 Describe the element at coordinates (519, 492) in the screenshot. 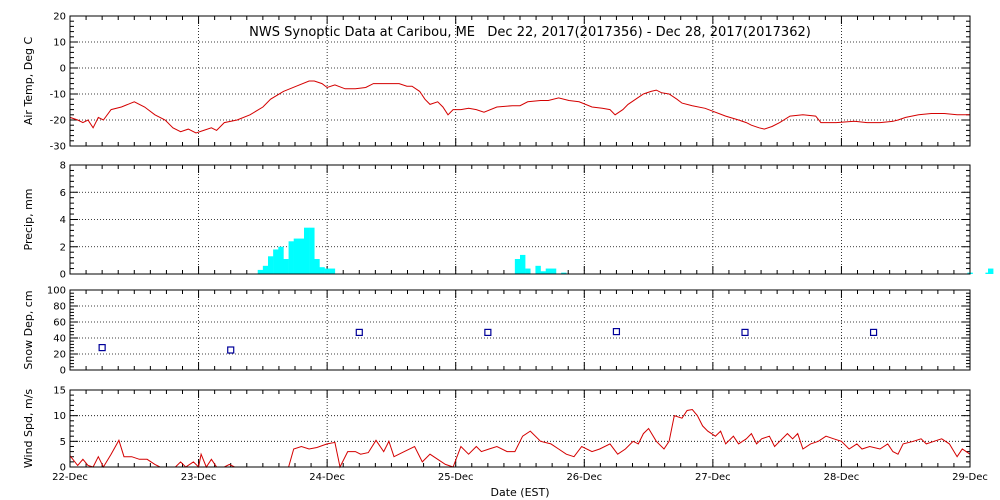

I see `x-axis-title: Date (EST)` at that location.